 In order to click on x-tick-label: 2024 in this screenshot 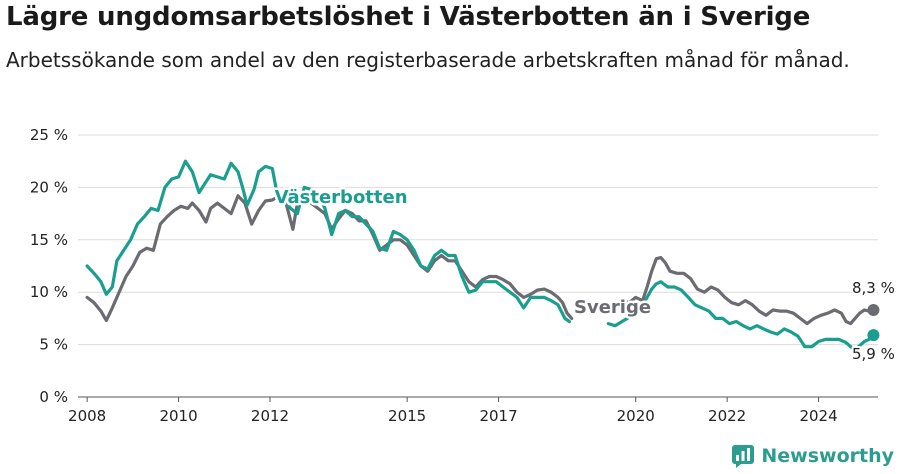, I will do `click(818, 416)`.